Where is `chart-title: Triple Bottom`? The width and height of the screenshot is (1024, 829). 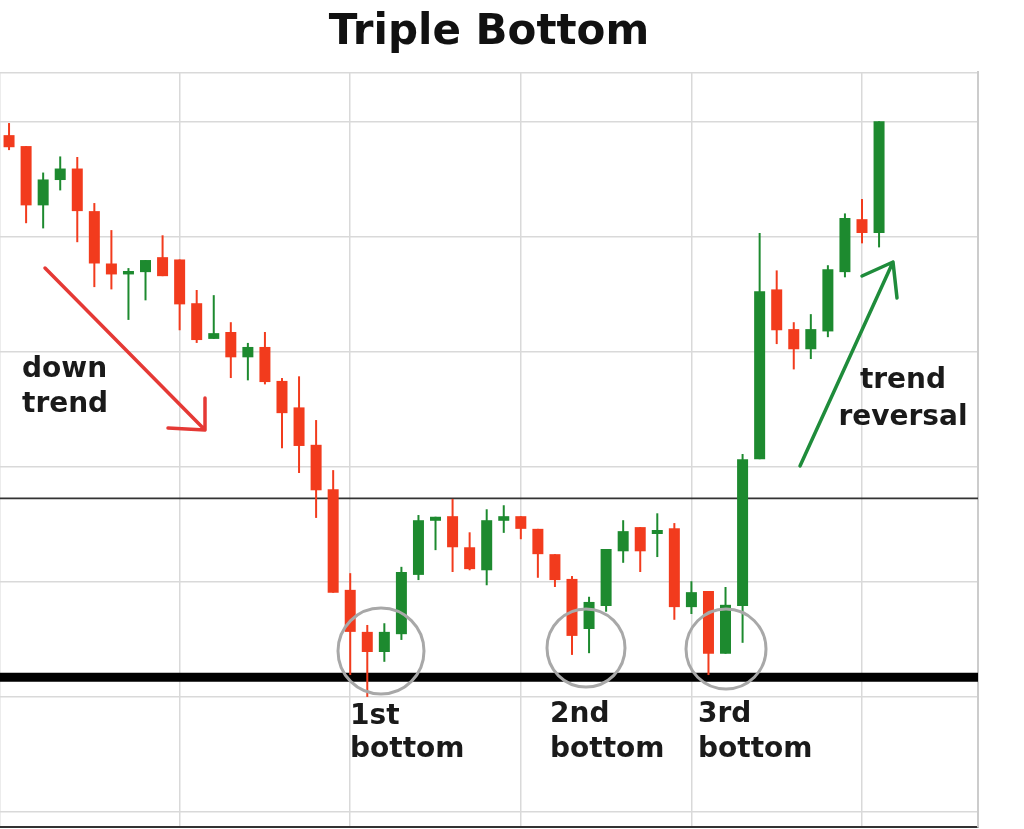
chart-title: Triple Bottom is located at coordinates (489, 30).